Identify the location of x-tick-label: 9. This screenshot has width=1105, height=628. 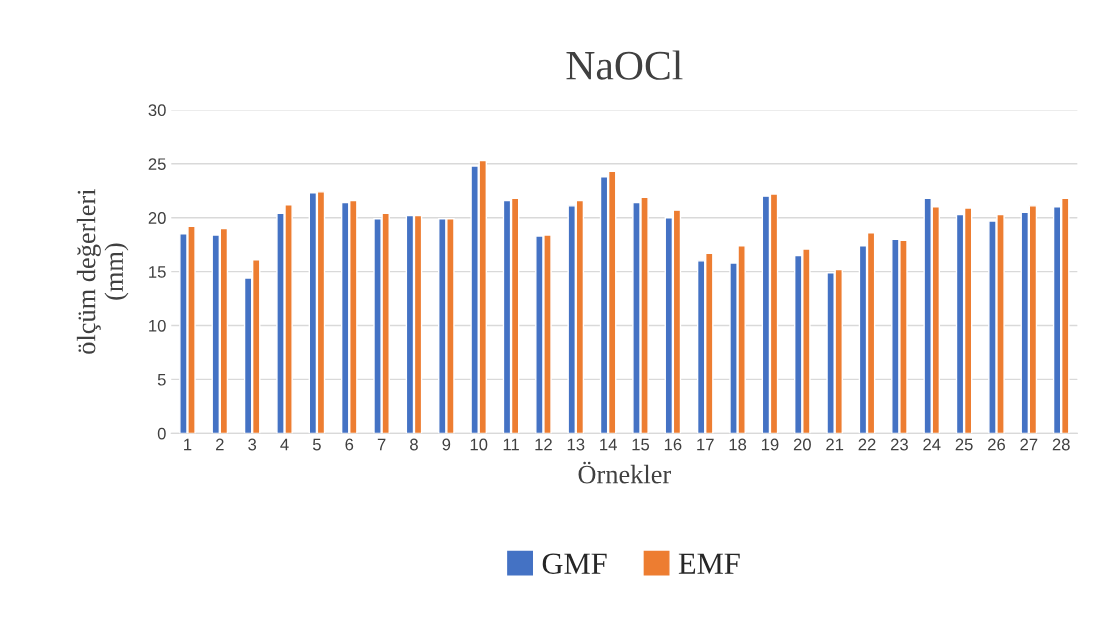
(446, 444).